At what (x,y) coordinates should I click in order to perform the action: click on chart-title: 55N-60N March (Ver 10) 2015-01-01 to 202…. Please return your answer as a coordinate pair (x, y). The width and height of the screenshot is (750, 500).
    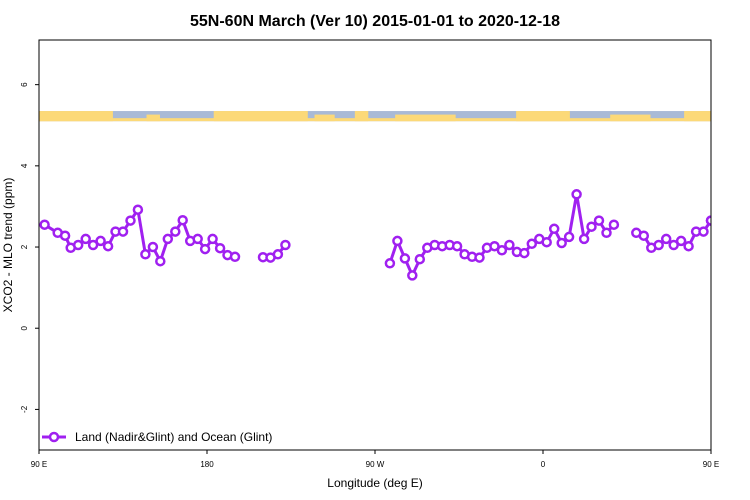
    Looking at the image, I should click on (375, 21).